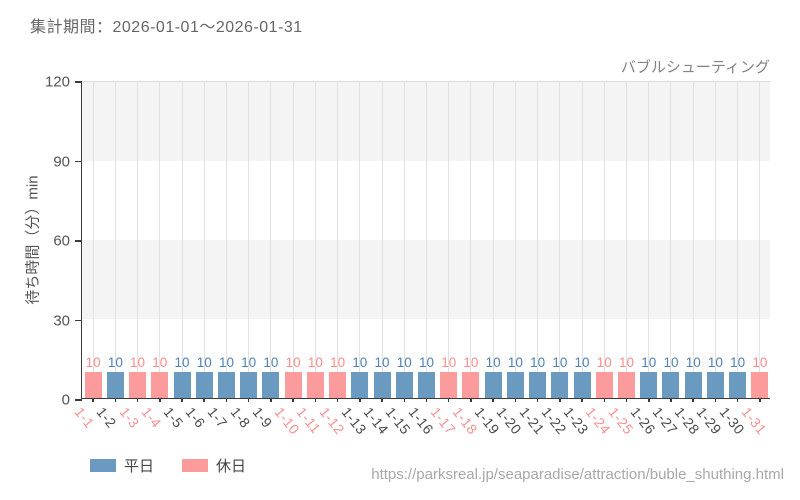 This screenshot has width=800, height=500. Describe the element at coordinates (61, 241) in the screenshot. I see `y-tick-label: 60` at that location.